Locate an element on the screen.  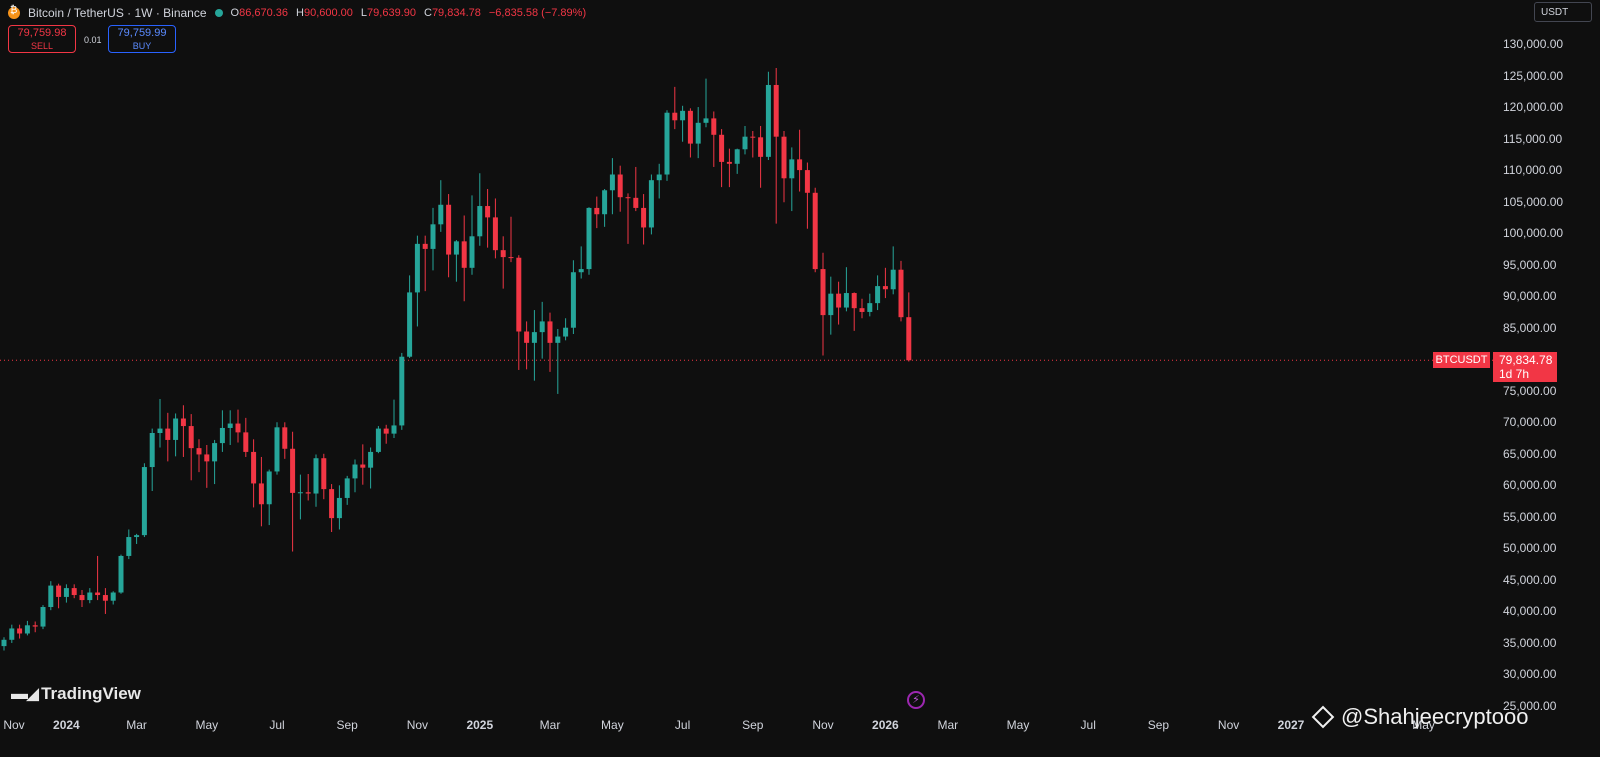
tradingview-logo: ▬◢ TradingView is located at coordinates (76, 694).